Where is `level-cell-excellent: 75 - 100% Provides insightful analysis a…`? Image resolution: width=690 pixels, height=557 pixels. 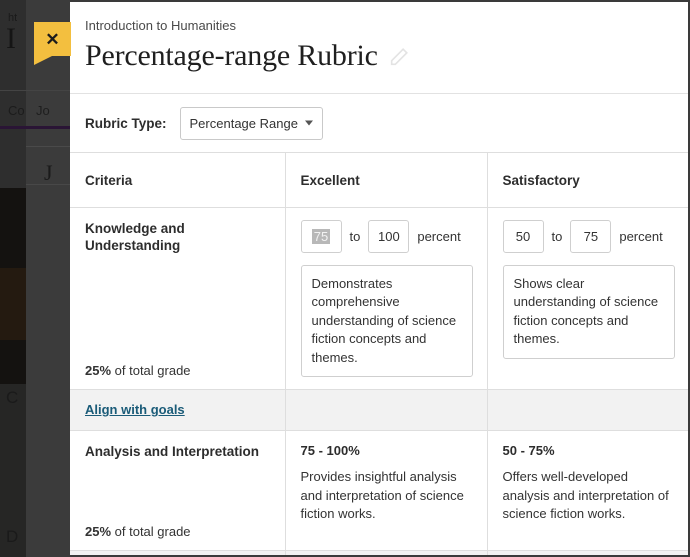
level-cell-excellent: 75 - 100% Provides insightful analysis a… is located at coordinates (386, 491).